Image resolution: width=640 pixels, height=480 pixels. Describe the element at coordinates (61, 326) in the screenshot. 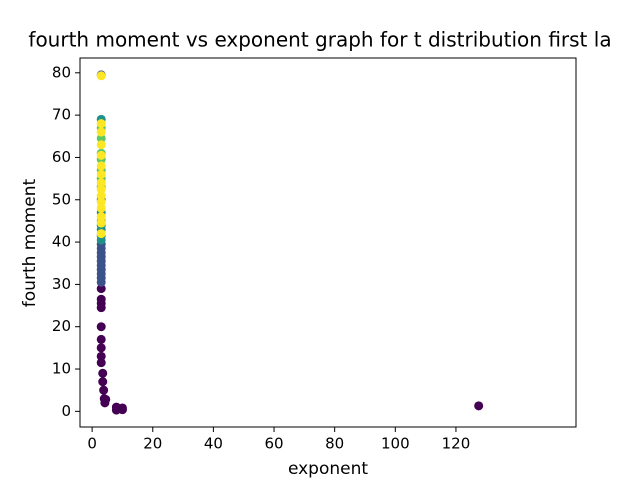

I see `y-tick-label: 20` at that location.